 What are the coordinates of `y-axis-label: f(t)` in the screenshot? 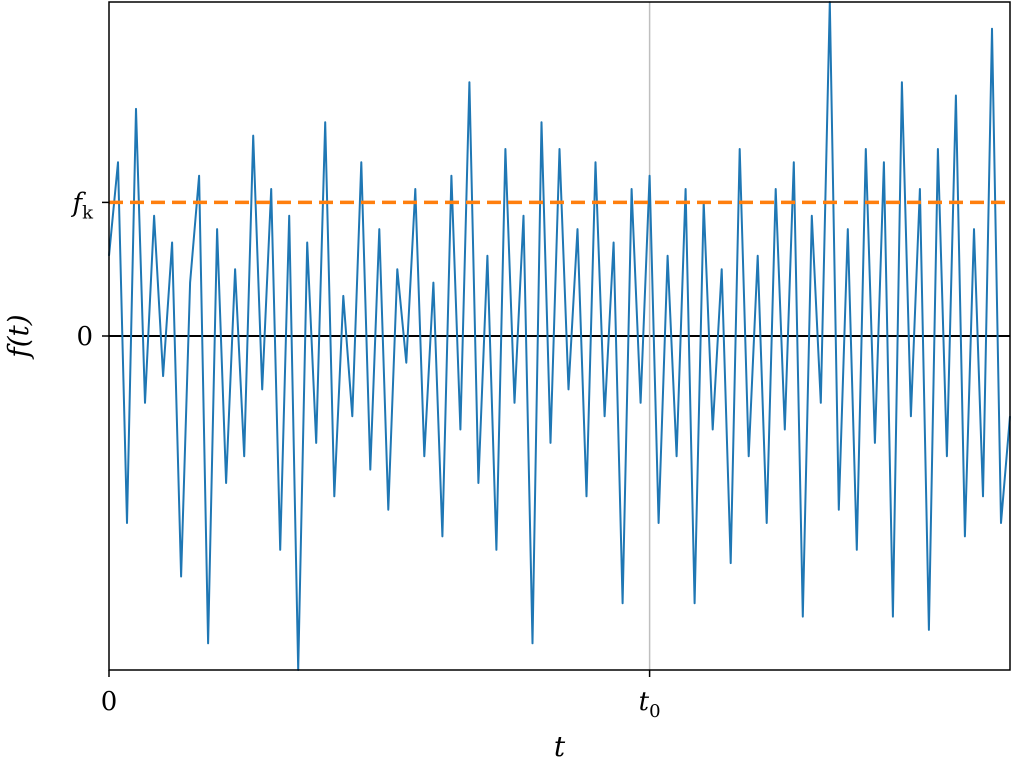 It's located at (18, 336).